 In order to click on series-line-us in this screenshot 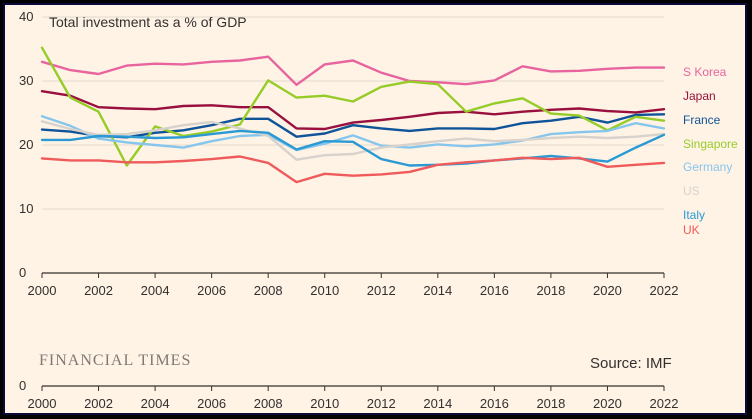, I will do `click(353, 140)`.